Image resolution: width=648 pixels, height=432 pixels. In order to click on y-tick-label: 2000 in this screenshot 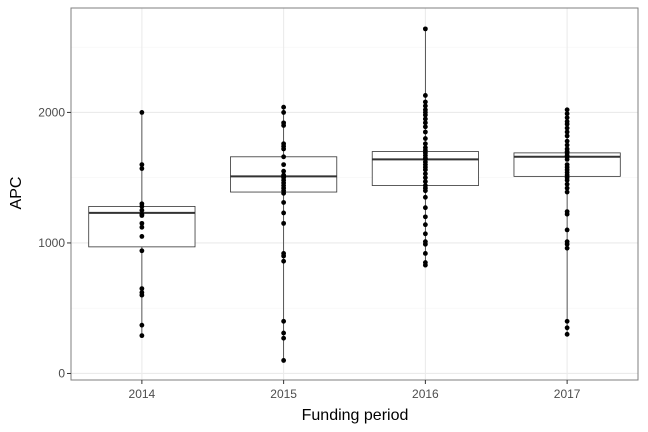, I will do `click(51, 112)`.